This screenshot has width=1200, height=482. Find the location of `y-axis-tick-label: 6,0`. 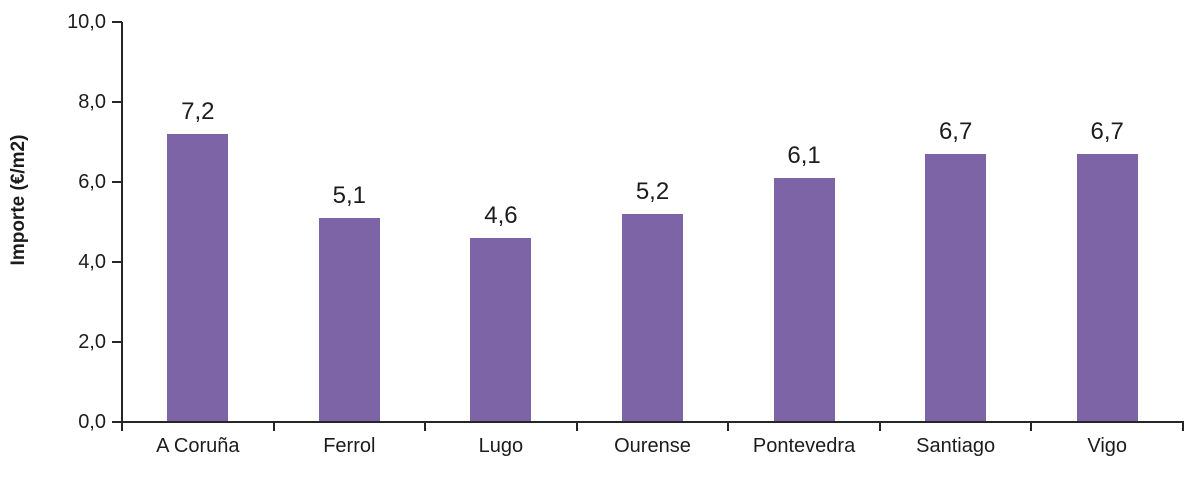

y-axis-tick-label: 6,0 is located at coordinates (92, 182).